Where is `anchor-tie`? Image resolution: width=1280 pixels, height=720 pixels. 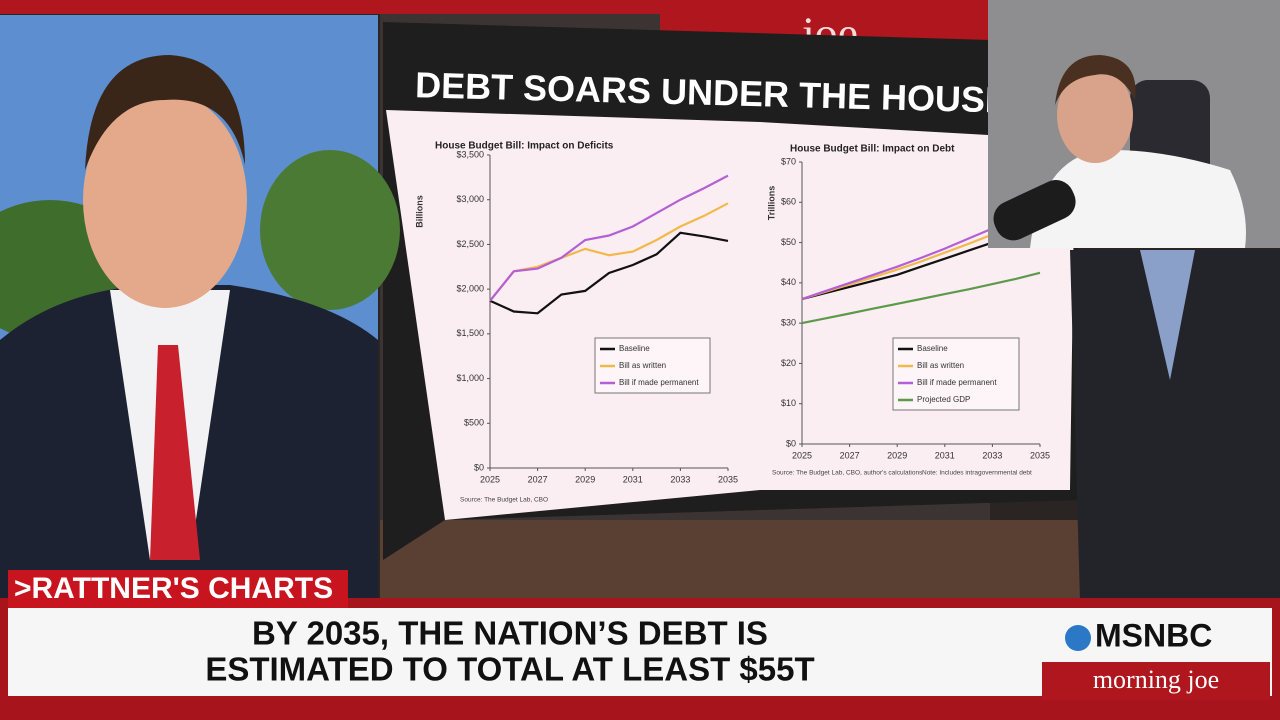 anchor-tie is located at coordinates (175, 452).